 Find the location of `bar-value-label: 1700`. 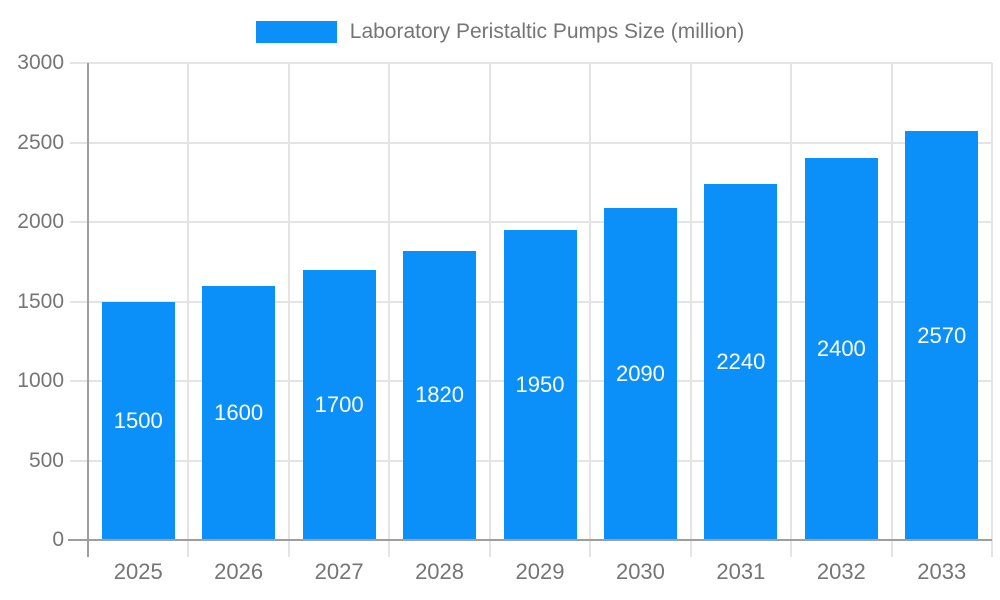

bar-value-label: 1700 is located at coordinates (339, 404).